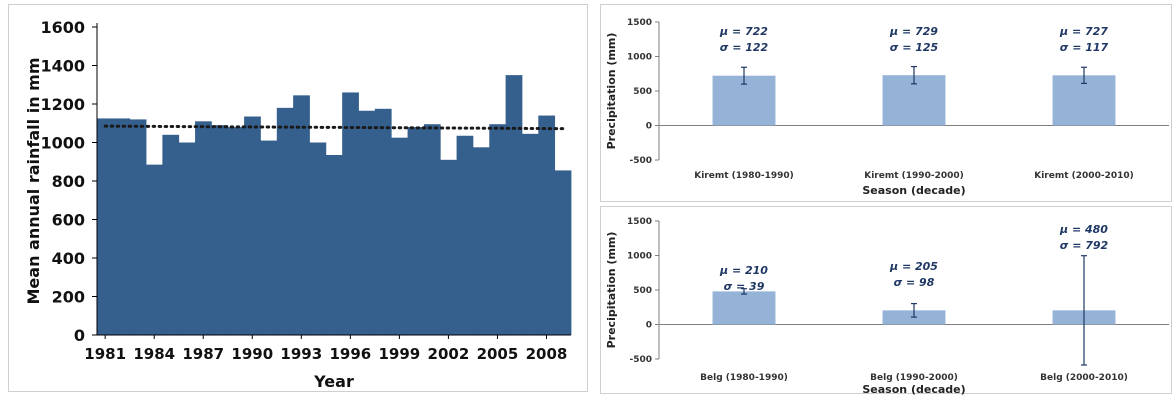 The height and width of the screenshot is (396, 1174). What do you see at coordinates (1084, 378) in the screenshot?
I see `category-label: Belg (2000-2010)` at bounding box center [1084, 378].